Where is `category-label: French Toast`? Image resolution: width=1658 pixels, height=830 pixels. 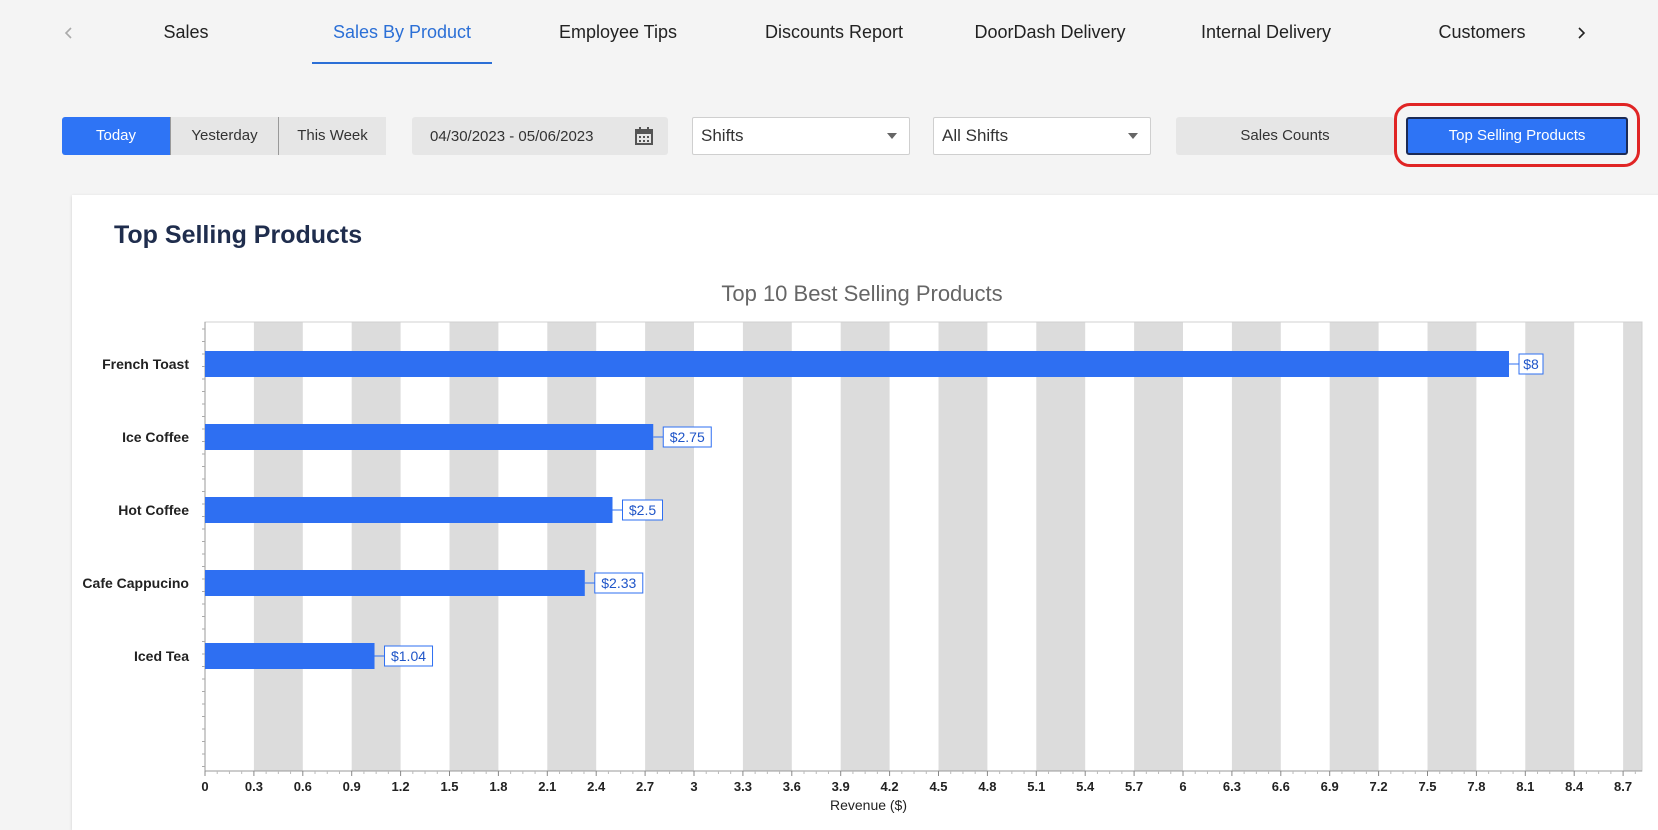
category-label: French Toast is located at coordinates (145, 364).